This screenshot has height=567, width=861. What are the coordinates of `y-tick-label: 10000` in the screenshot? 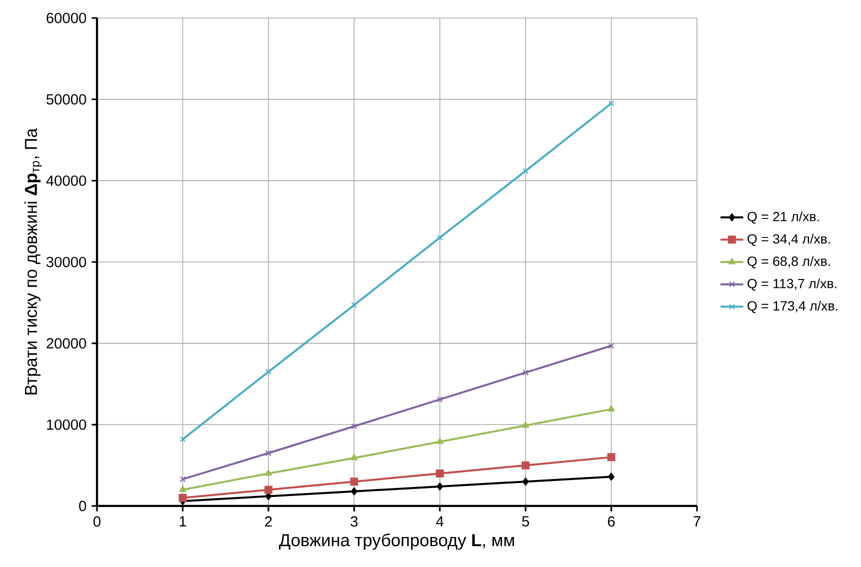 It's located at (66, 424).